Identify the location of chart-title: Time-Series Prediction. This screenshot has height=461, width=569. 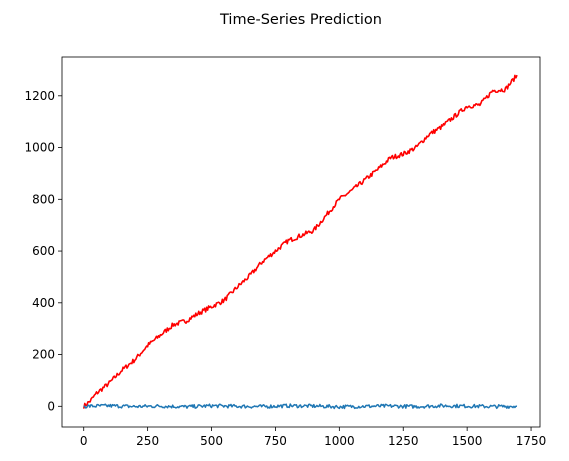
(300, 20).